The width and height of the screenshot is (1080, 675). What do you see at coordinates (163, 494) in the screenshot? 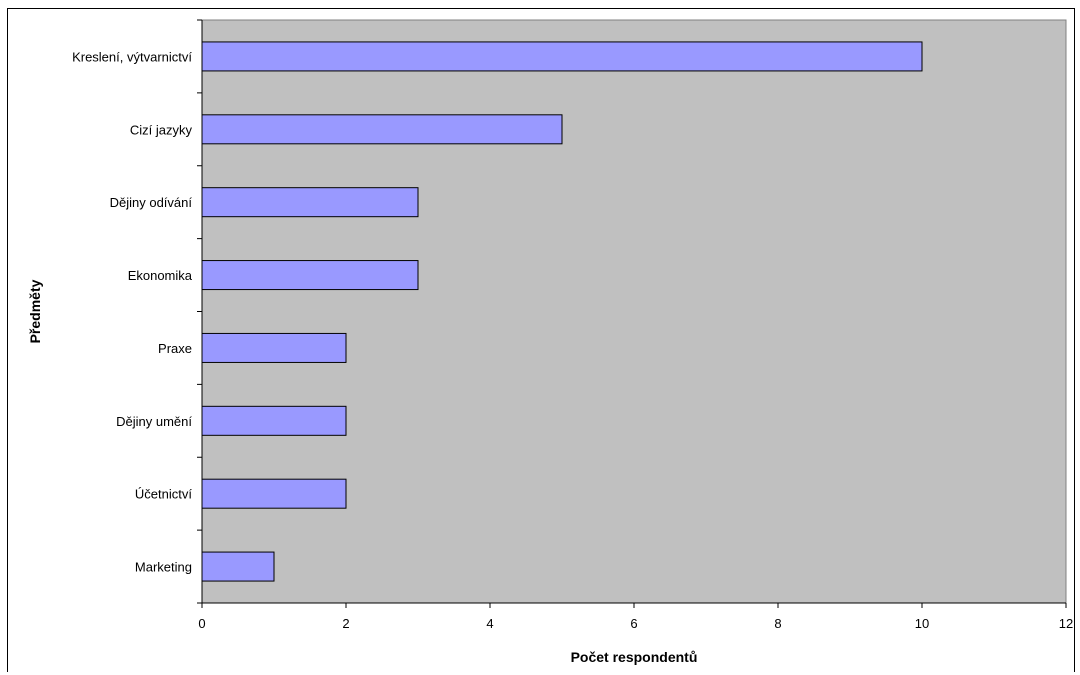
I see `y-tick-label: Účetnictví` at bounding box center [163, 494].